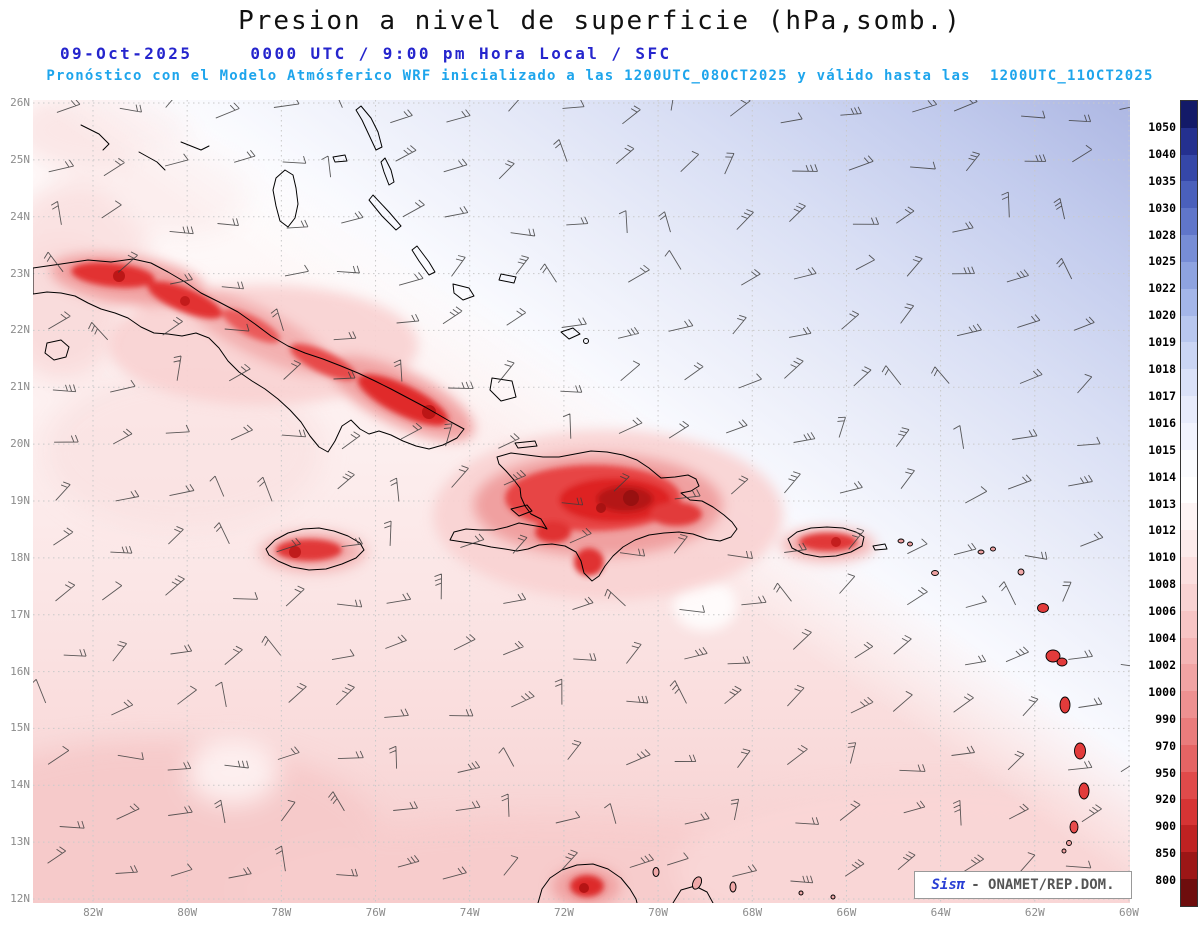 The image size is (1200, 927). I want to click on colorbar-tick-label: 1002, so click(1162, 664).